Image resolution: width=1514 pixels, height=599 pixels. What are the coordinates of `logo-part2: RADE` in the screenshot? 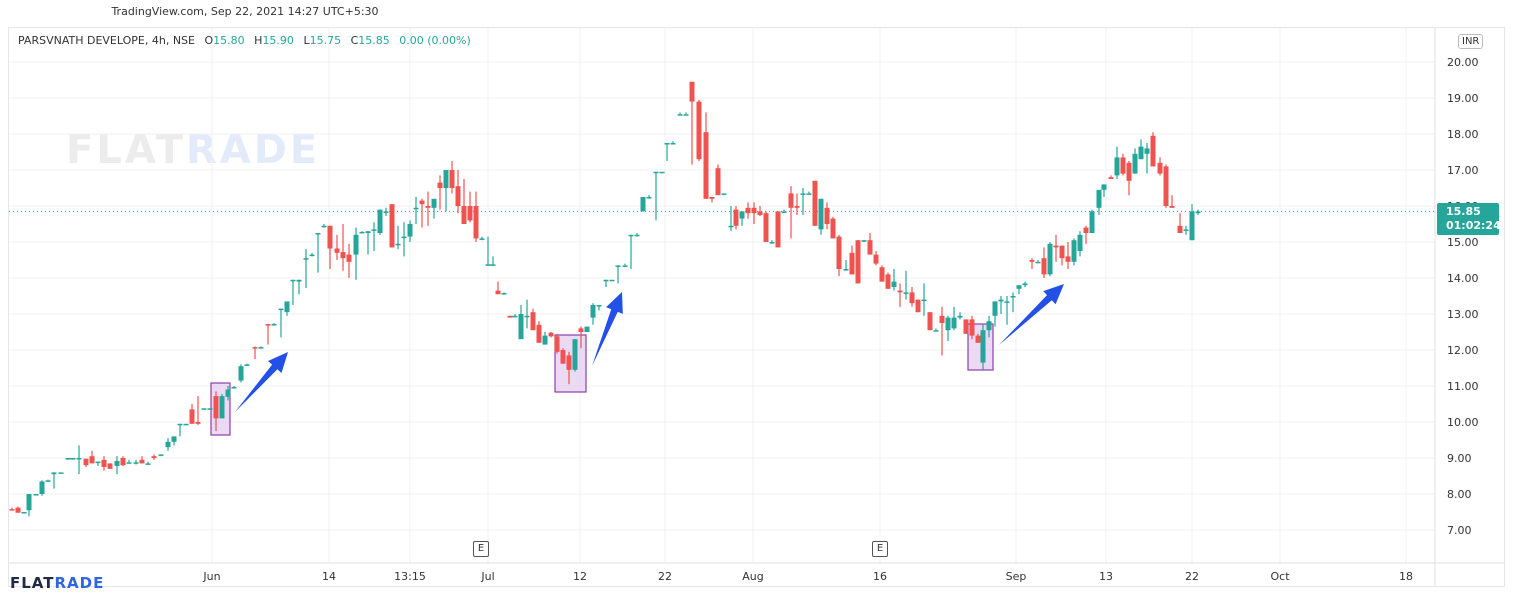 It's located at (79, 583).